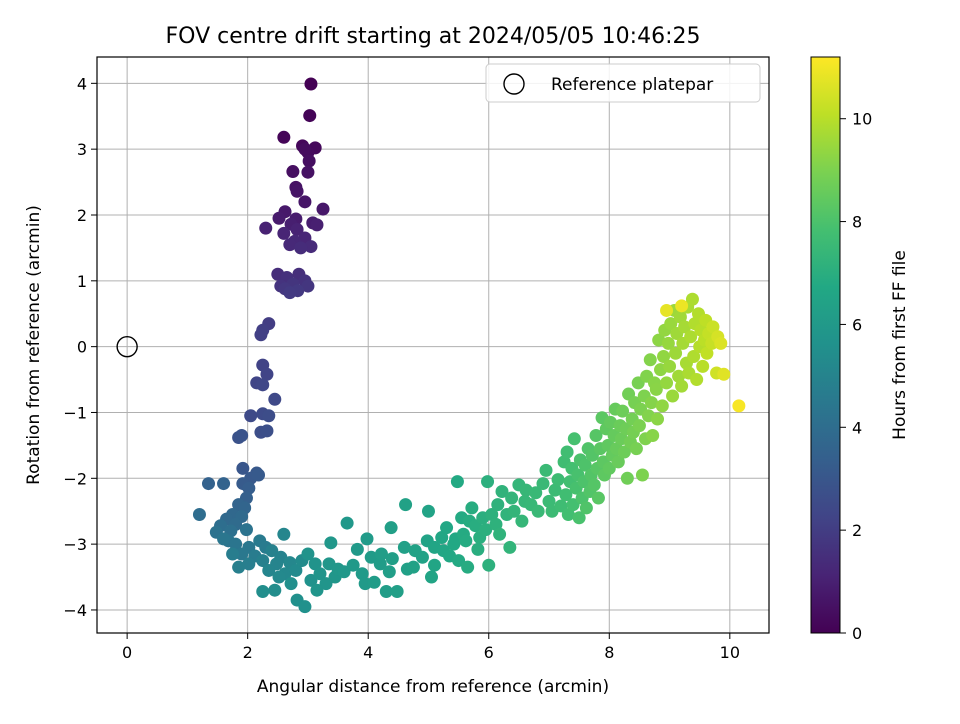  What do you see at coordinates (82, 281) in the screenshot?
I see `y-tick-label: 1` at bounding box center [82, 281].